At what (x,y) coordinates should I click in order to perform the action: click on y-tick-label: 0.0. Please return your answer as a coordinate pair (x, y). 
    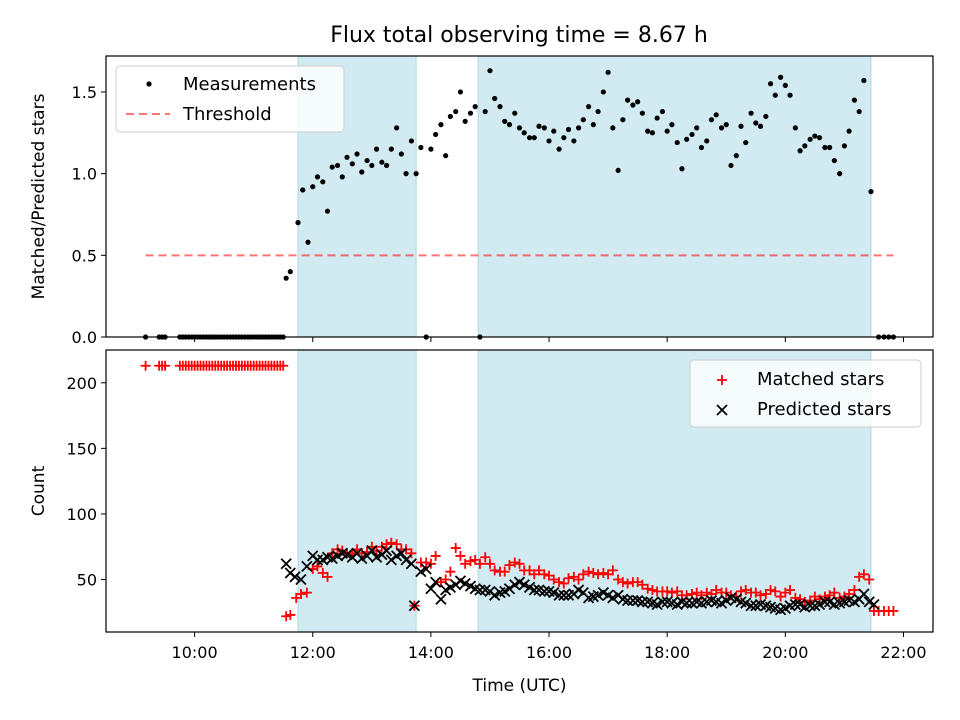
    Looking at the image, I should click on (84, 337).